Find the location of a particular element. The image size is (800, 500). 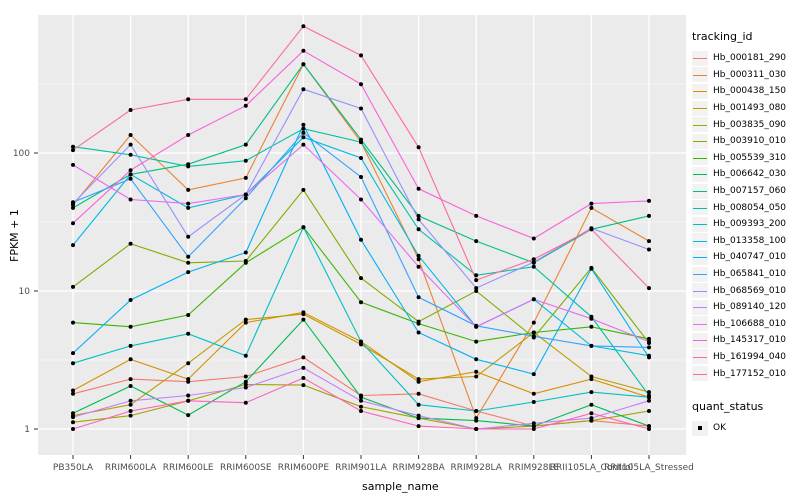

legend-item-Hb_068569_010: Hb_068569_010 is located at coordinates (745, 290).